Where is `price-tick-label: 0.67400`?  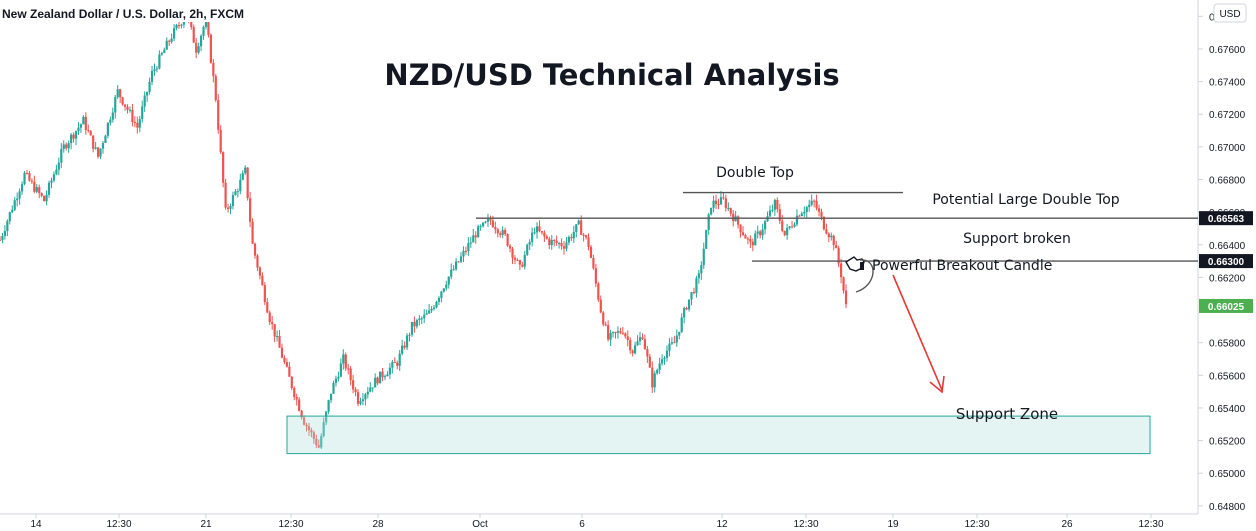 price-tick-label: 0.67400 is located at coordinates (1227, 83).